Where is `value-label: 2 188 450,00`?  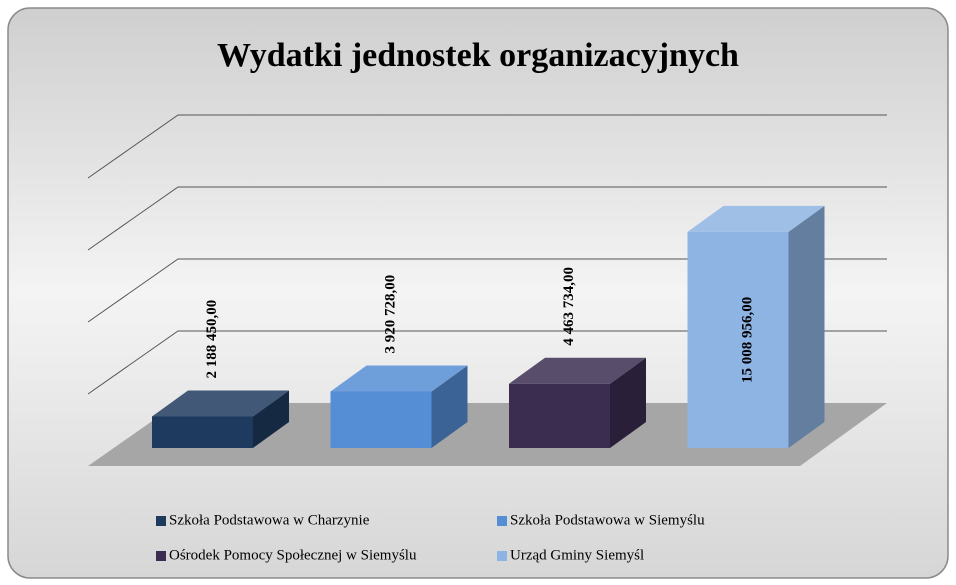
value-label: 2 188 450,00 is located at coordinates (212, 339).